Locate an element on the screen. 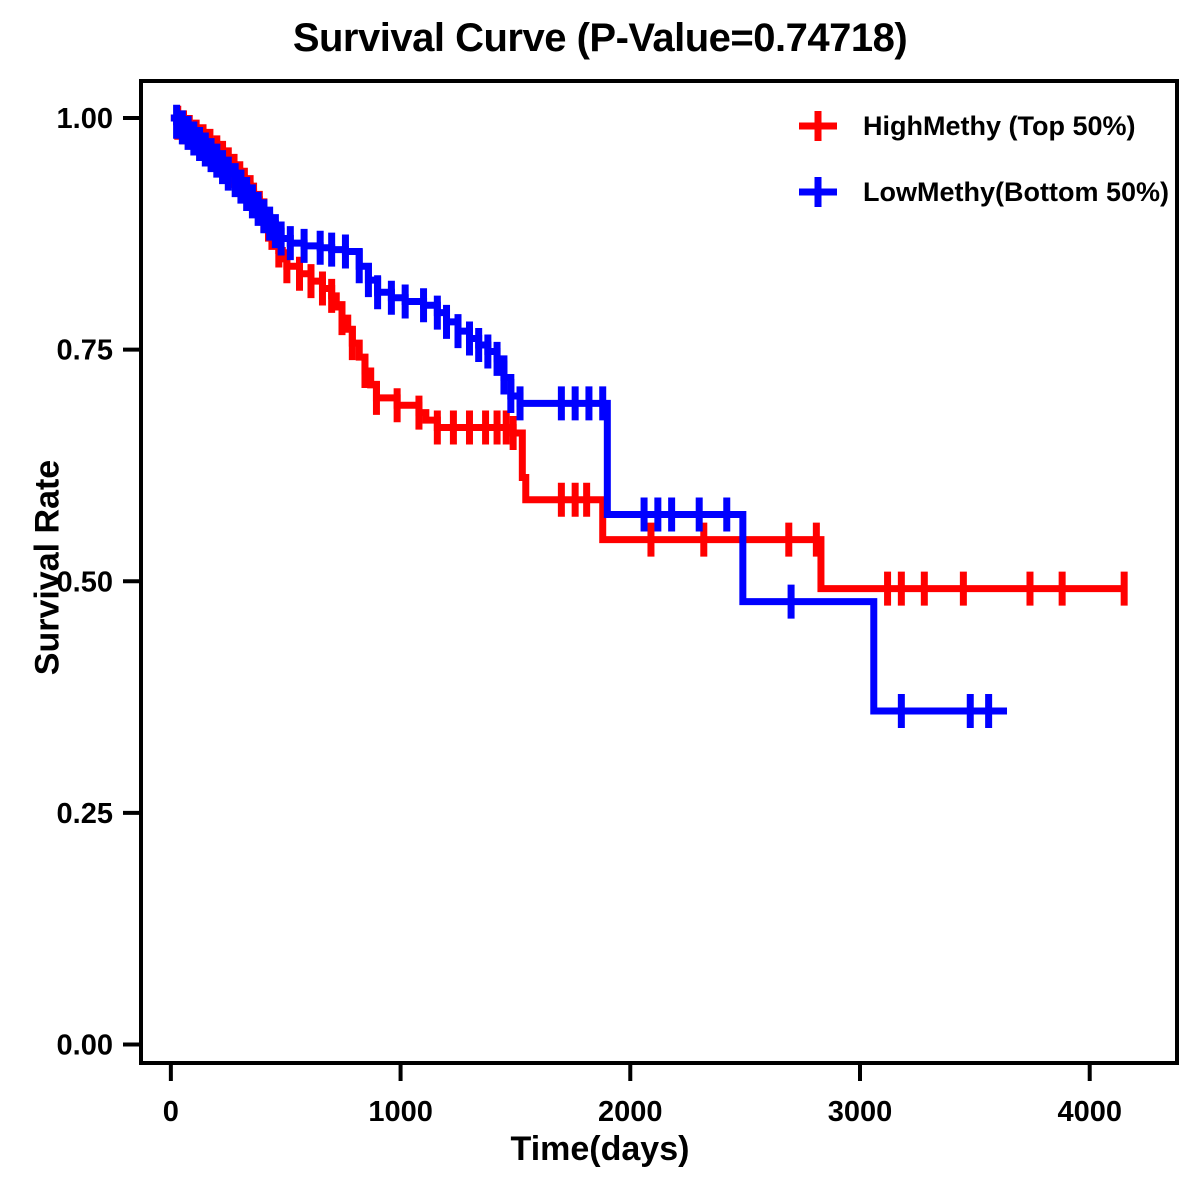 This screenshot has height=1200, width=1200. x-axis-ticks: 0 1000 2000 3000 4000 is located at coordinates (642, 1095).